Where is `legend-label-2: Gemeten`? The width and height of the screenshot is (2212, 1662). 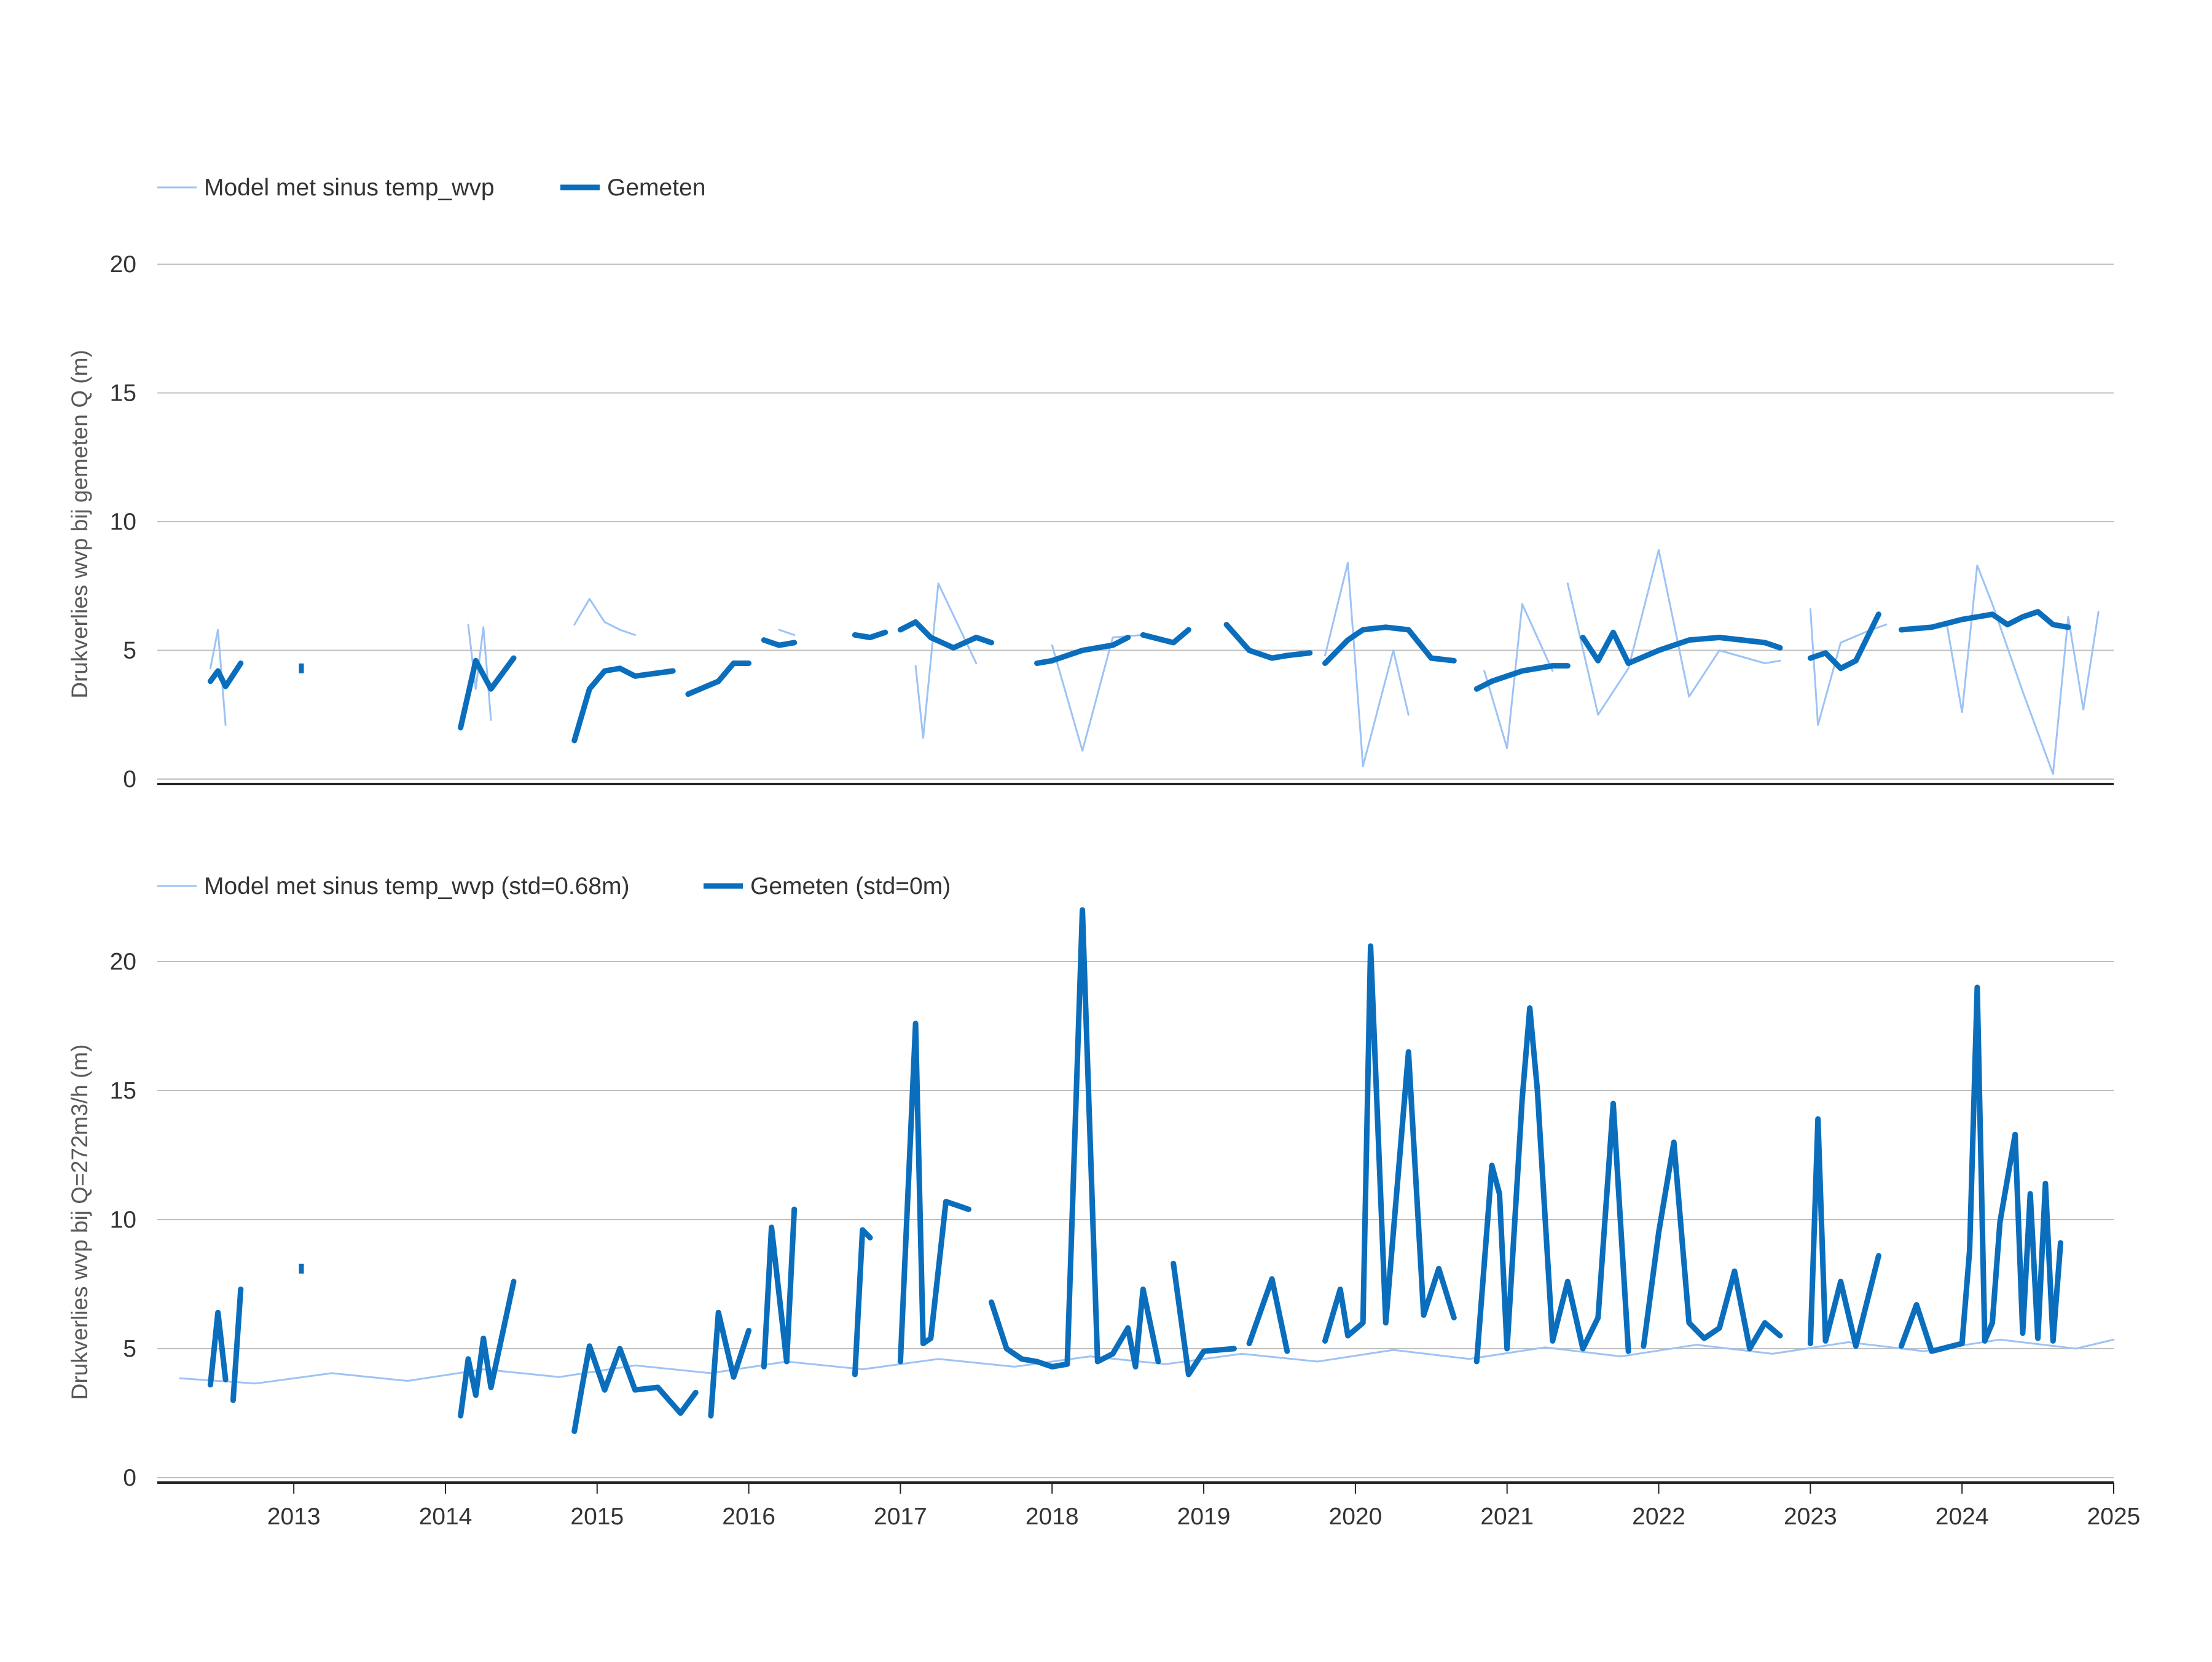 legend-label-2: Gemeten is located at coordinates (656, 187).